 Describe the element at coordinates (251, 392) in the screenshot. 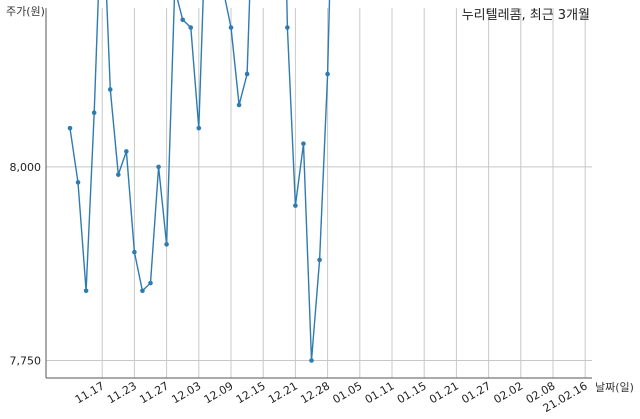

I see `x-tick-label: 12.15` at that location.